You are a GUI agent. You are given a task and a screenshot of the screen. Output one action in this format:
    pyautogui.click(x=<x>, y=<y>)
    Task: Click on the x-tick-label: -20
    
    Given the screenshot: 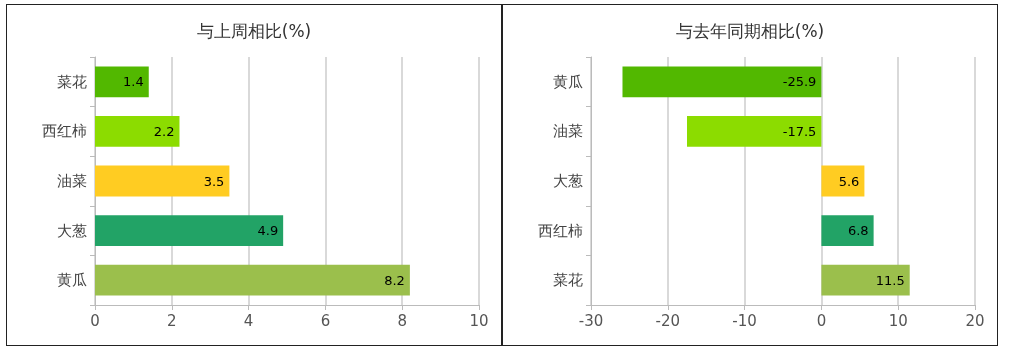 What is the action you would take?
    pyautogui.click(x=668, y=320)
    